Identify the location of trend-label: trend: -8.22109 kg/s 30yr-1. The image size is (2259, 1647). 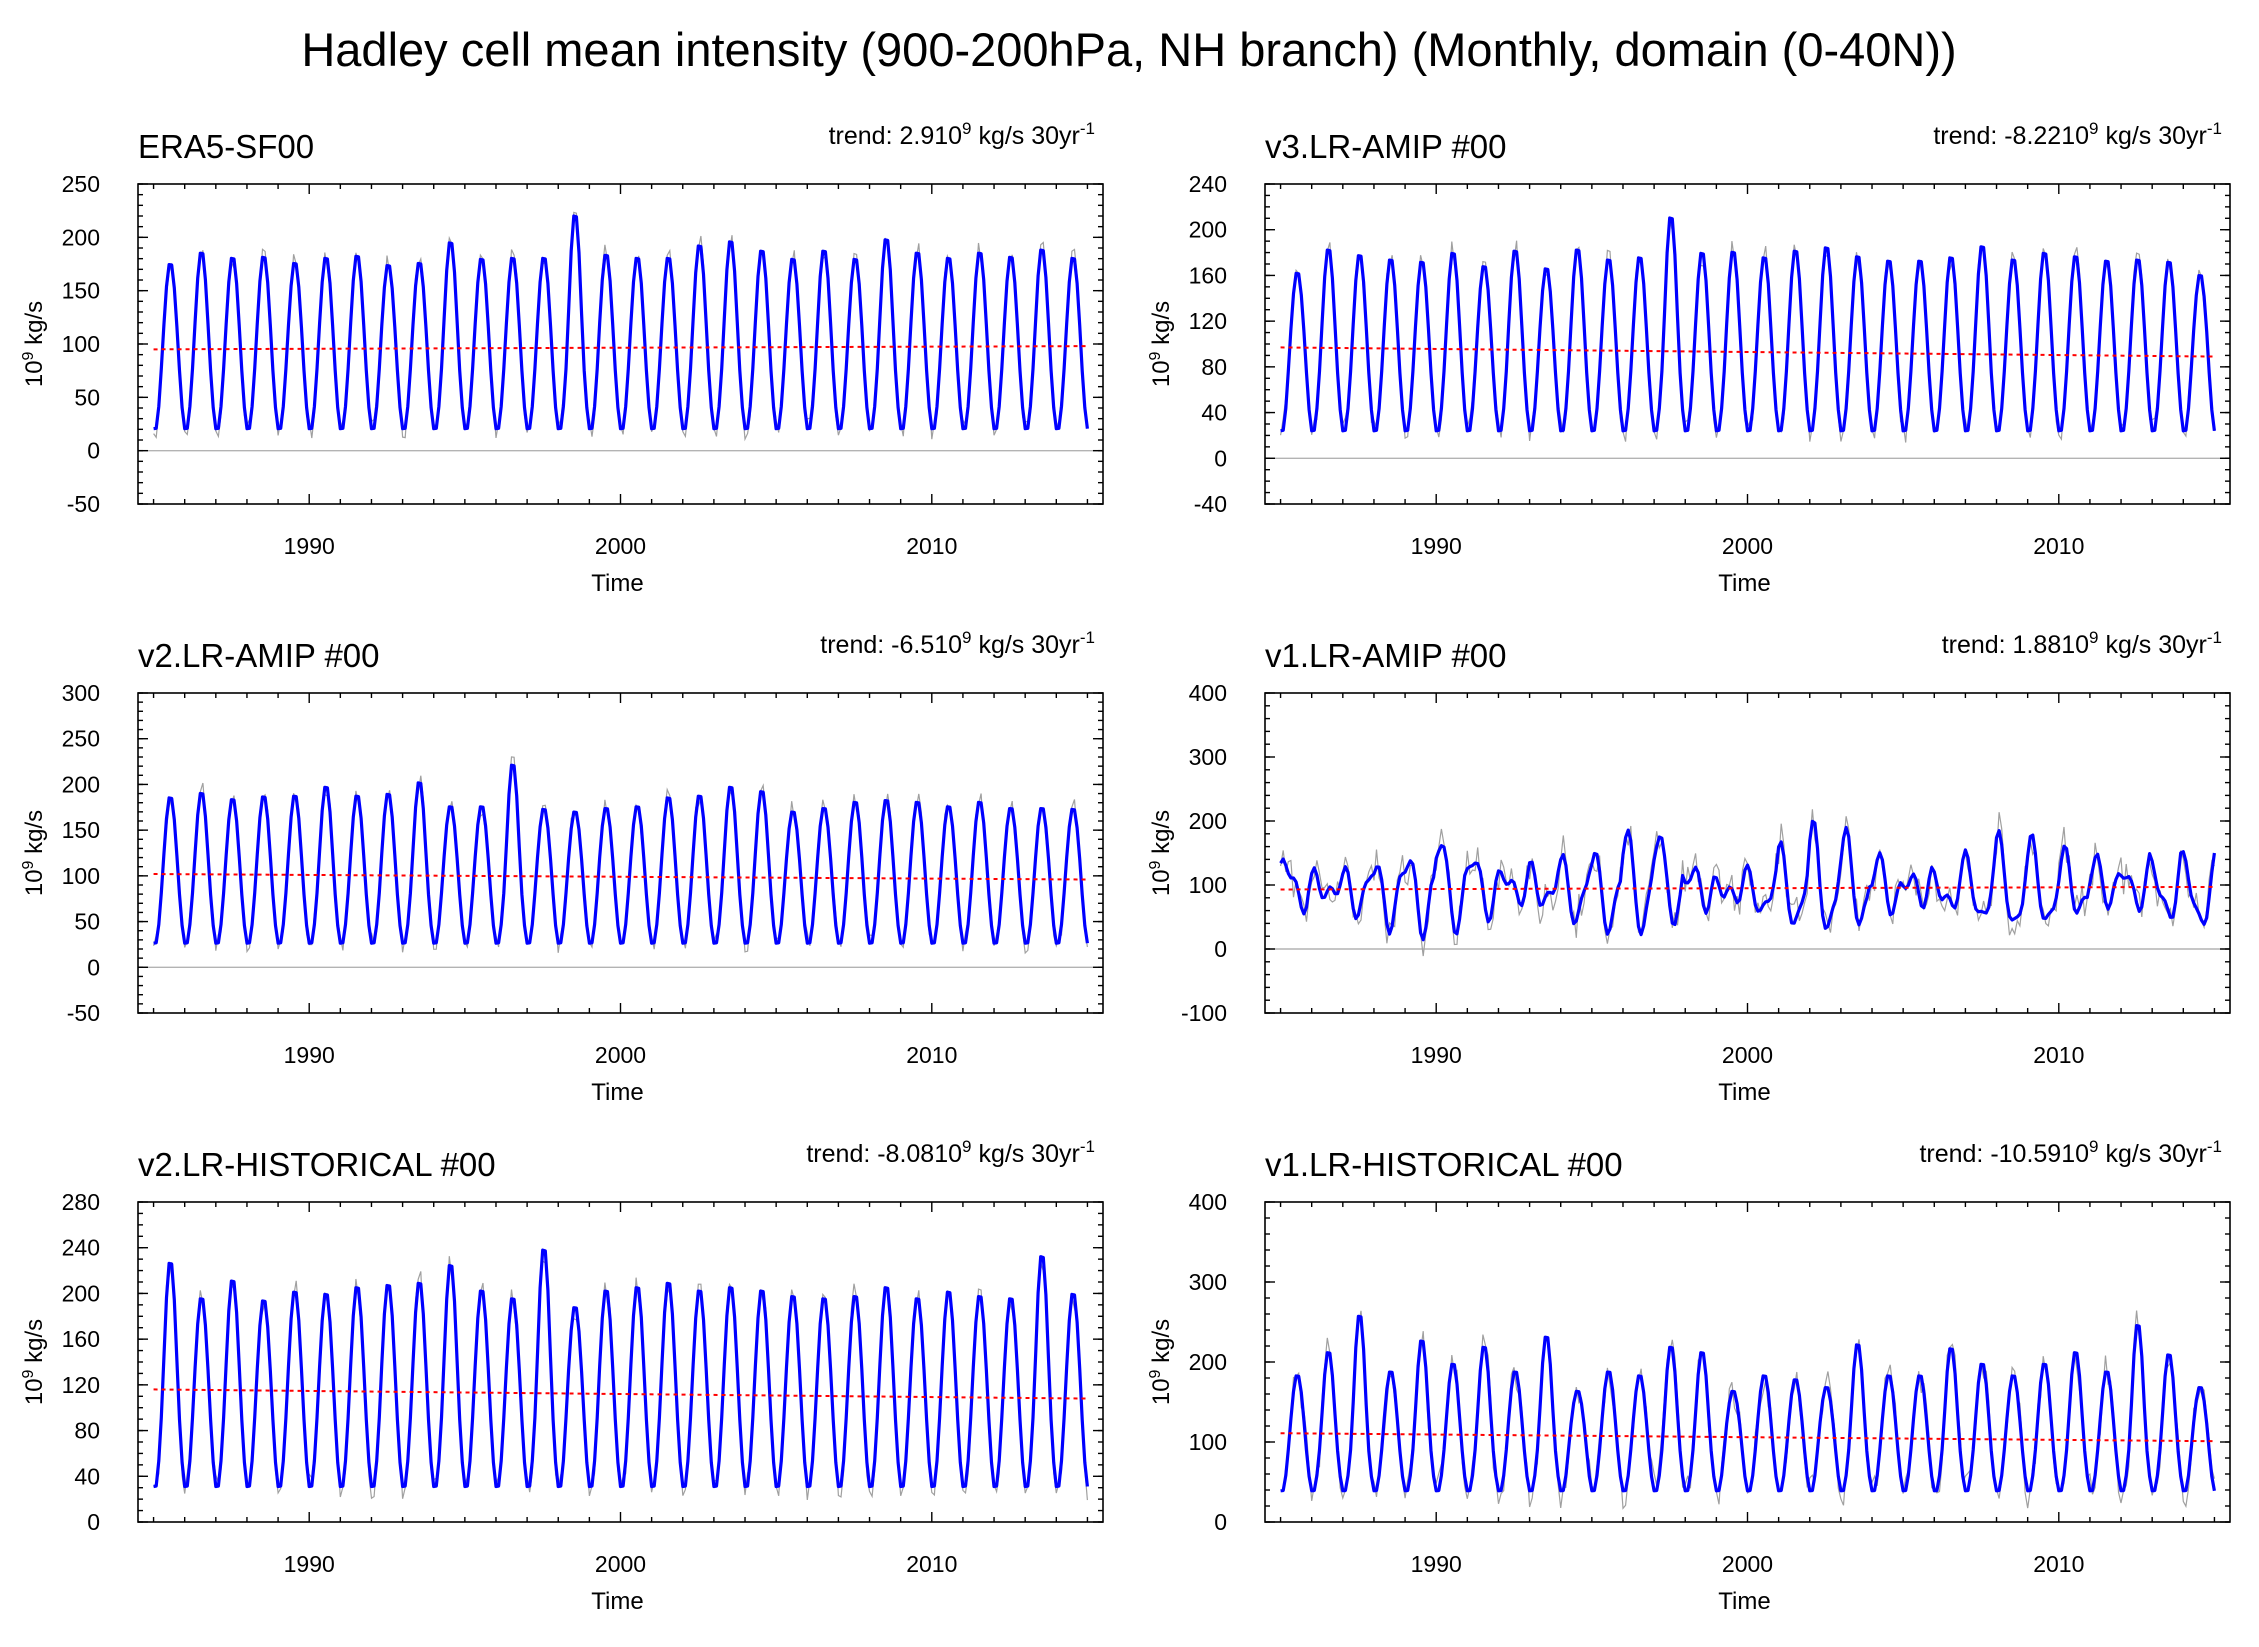
(2077, 134).